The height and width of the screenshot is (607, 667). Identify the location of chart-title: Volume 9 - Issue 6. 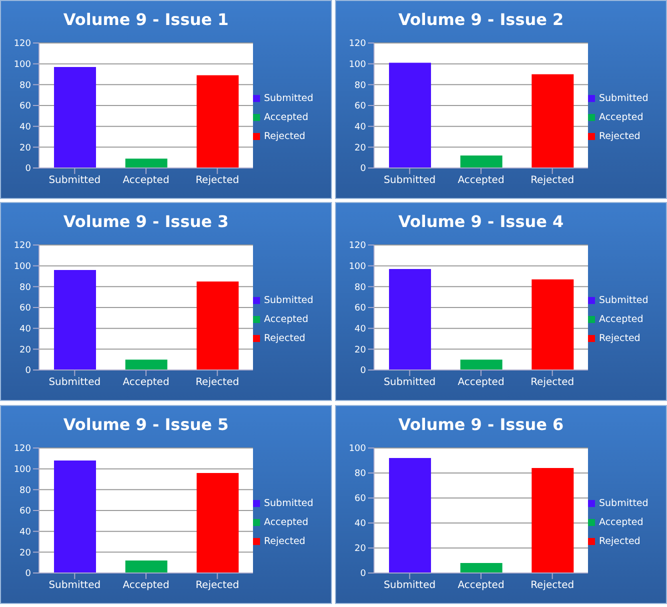
(481, 424).